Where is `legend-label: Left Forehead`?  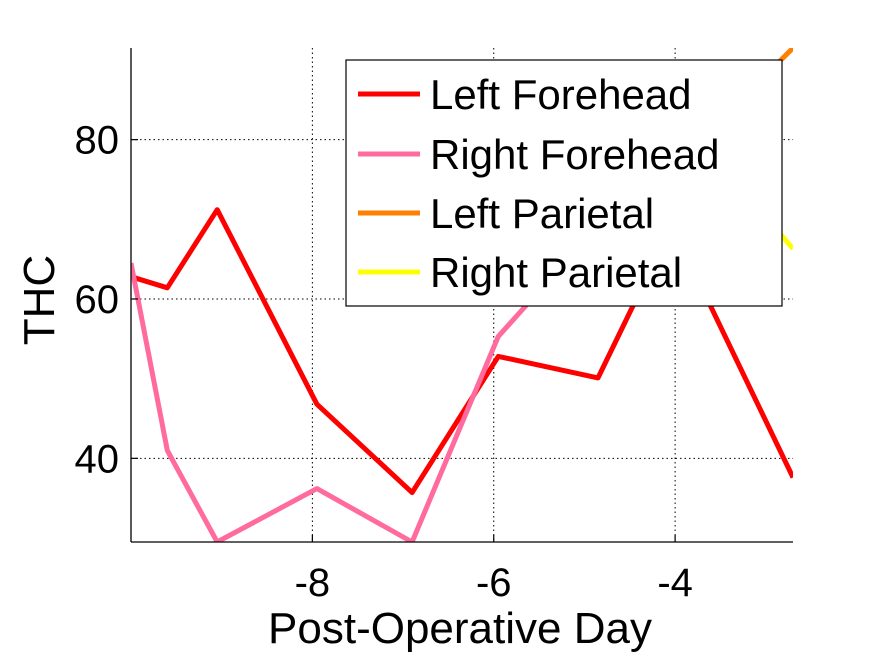 legend-label: Left Forehead is located at coordinates (561, 94).